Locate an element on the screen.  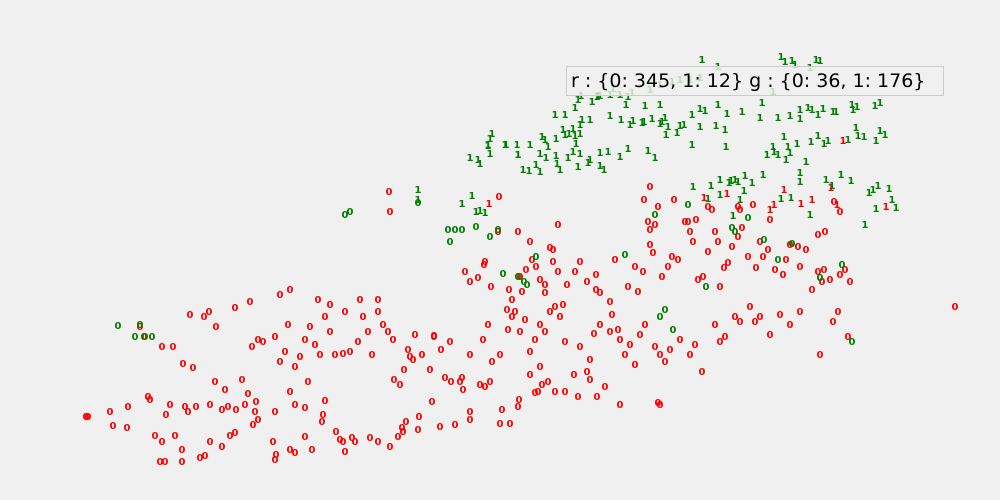
data-point-88: 0 is located at coordinates (335, 355).